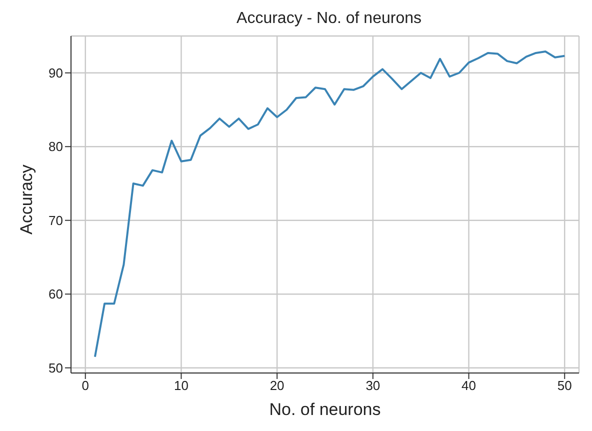  What do you see at coordinates (329, 19) in the screenshot?
I see `chart-title: Accuracy - No. of neurons` at bounding box center [329, 19].